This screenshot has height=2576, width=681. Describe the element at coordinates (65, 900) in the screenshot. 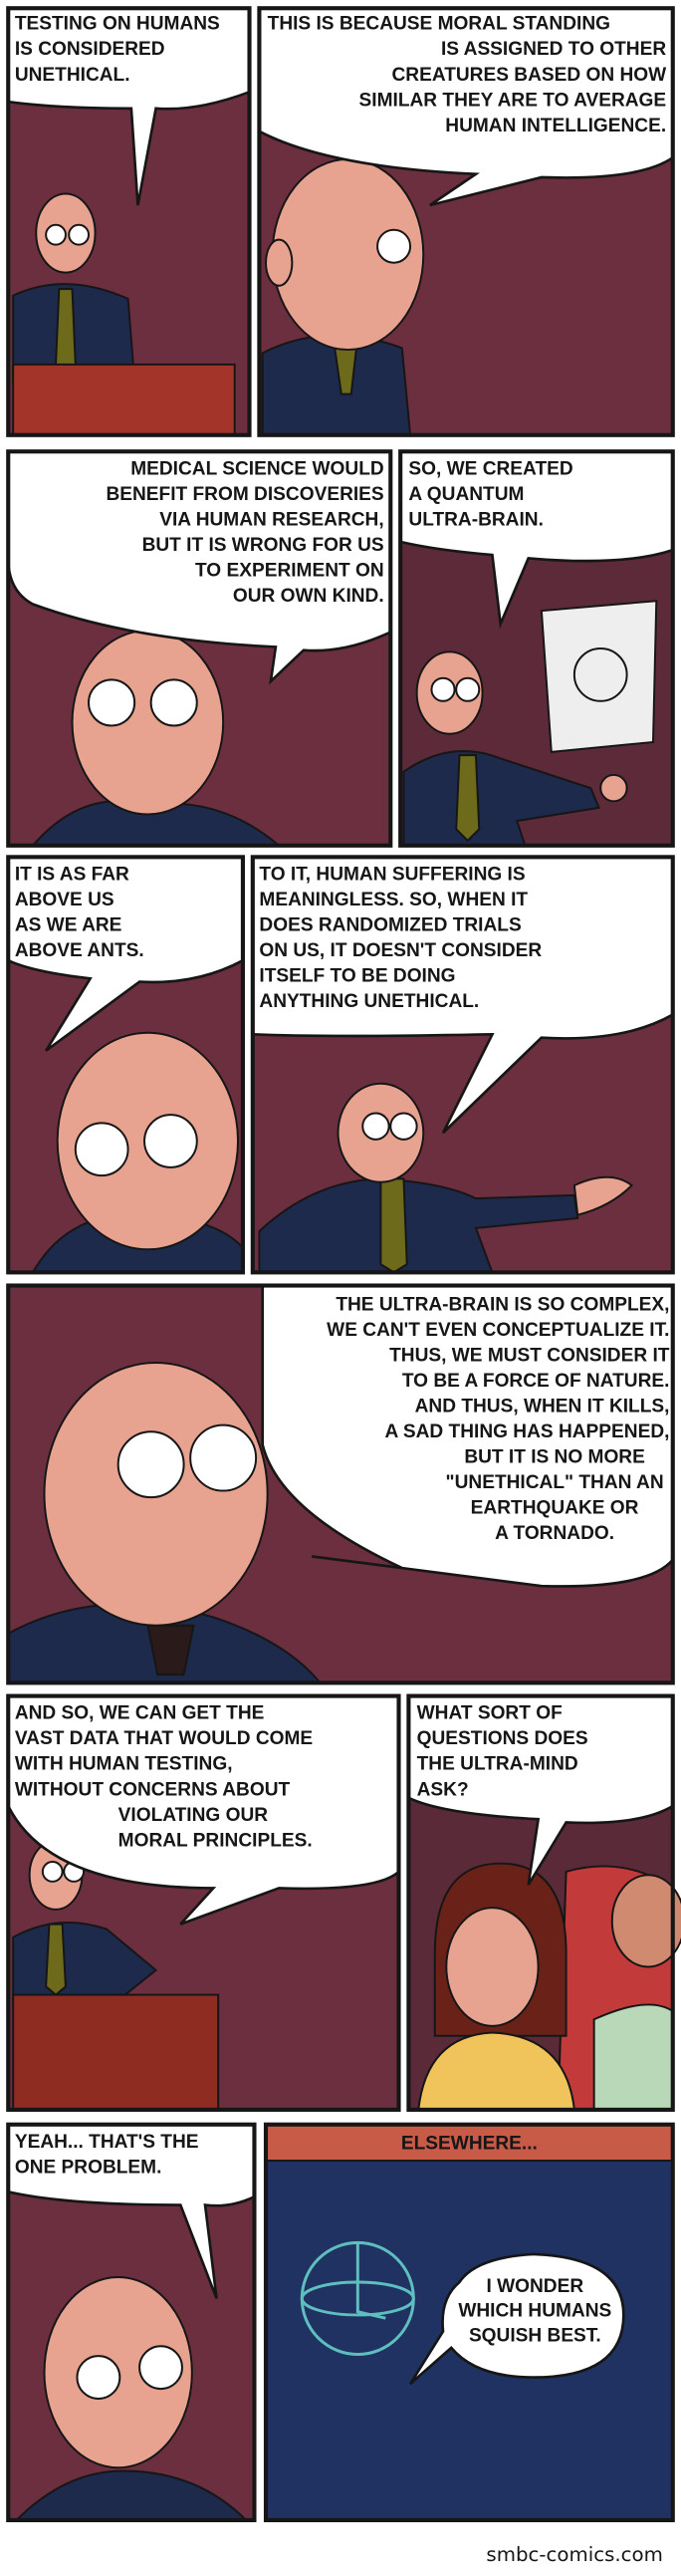

I see `caption-line: ABOVE US` at that location.